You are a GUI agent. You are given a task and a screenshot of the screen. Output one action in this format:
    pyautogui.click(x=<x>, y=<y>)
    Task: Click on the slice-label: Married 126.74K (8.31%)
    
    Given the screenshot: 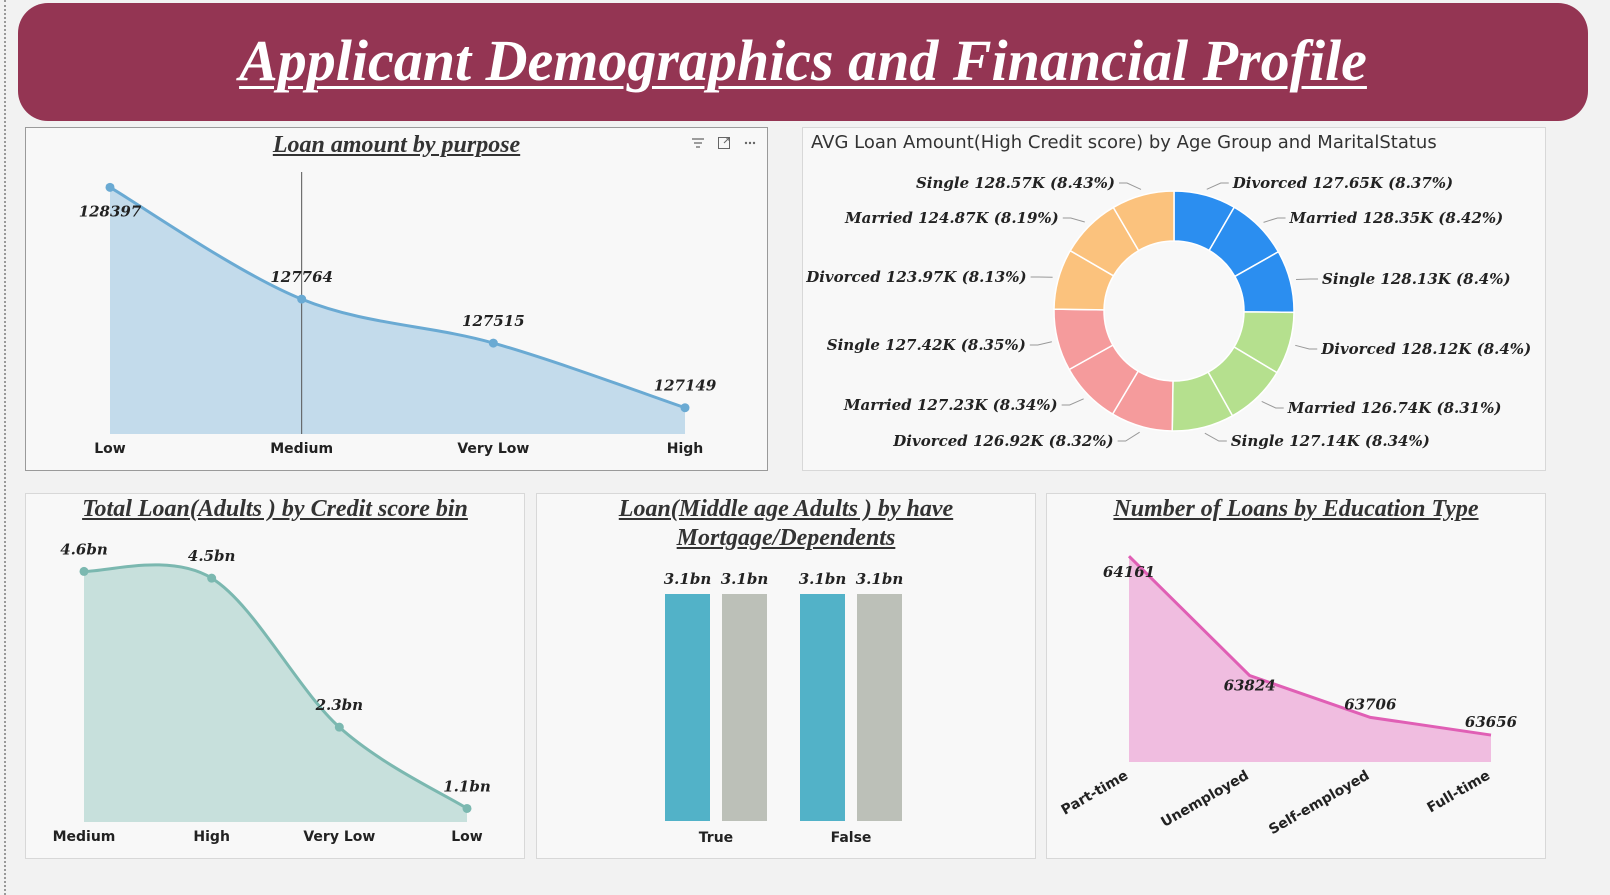 What is the action you would take?
    pyautogui.click(x=1394, y=408)
    